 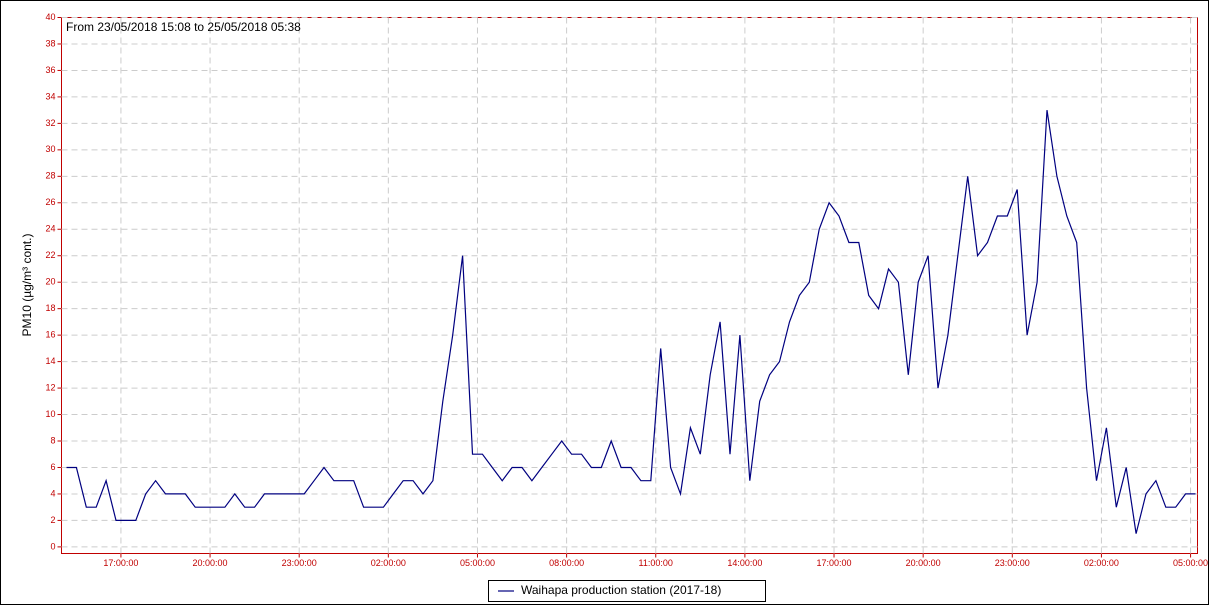 What do you see at coordinates (52, 440) in the screenshot?
I see `y-tick-label: 8` at bounding box center [52, 440].